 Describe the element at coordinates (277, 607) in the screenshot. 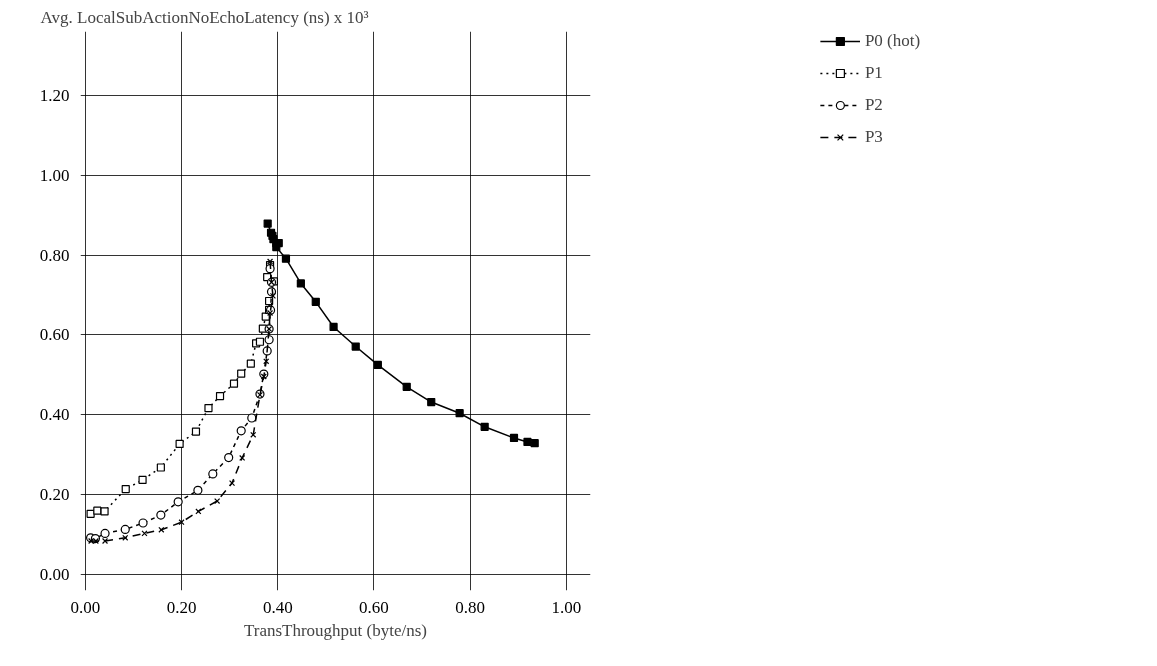

I see `x-tick-label: 0.40` at that location.